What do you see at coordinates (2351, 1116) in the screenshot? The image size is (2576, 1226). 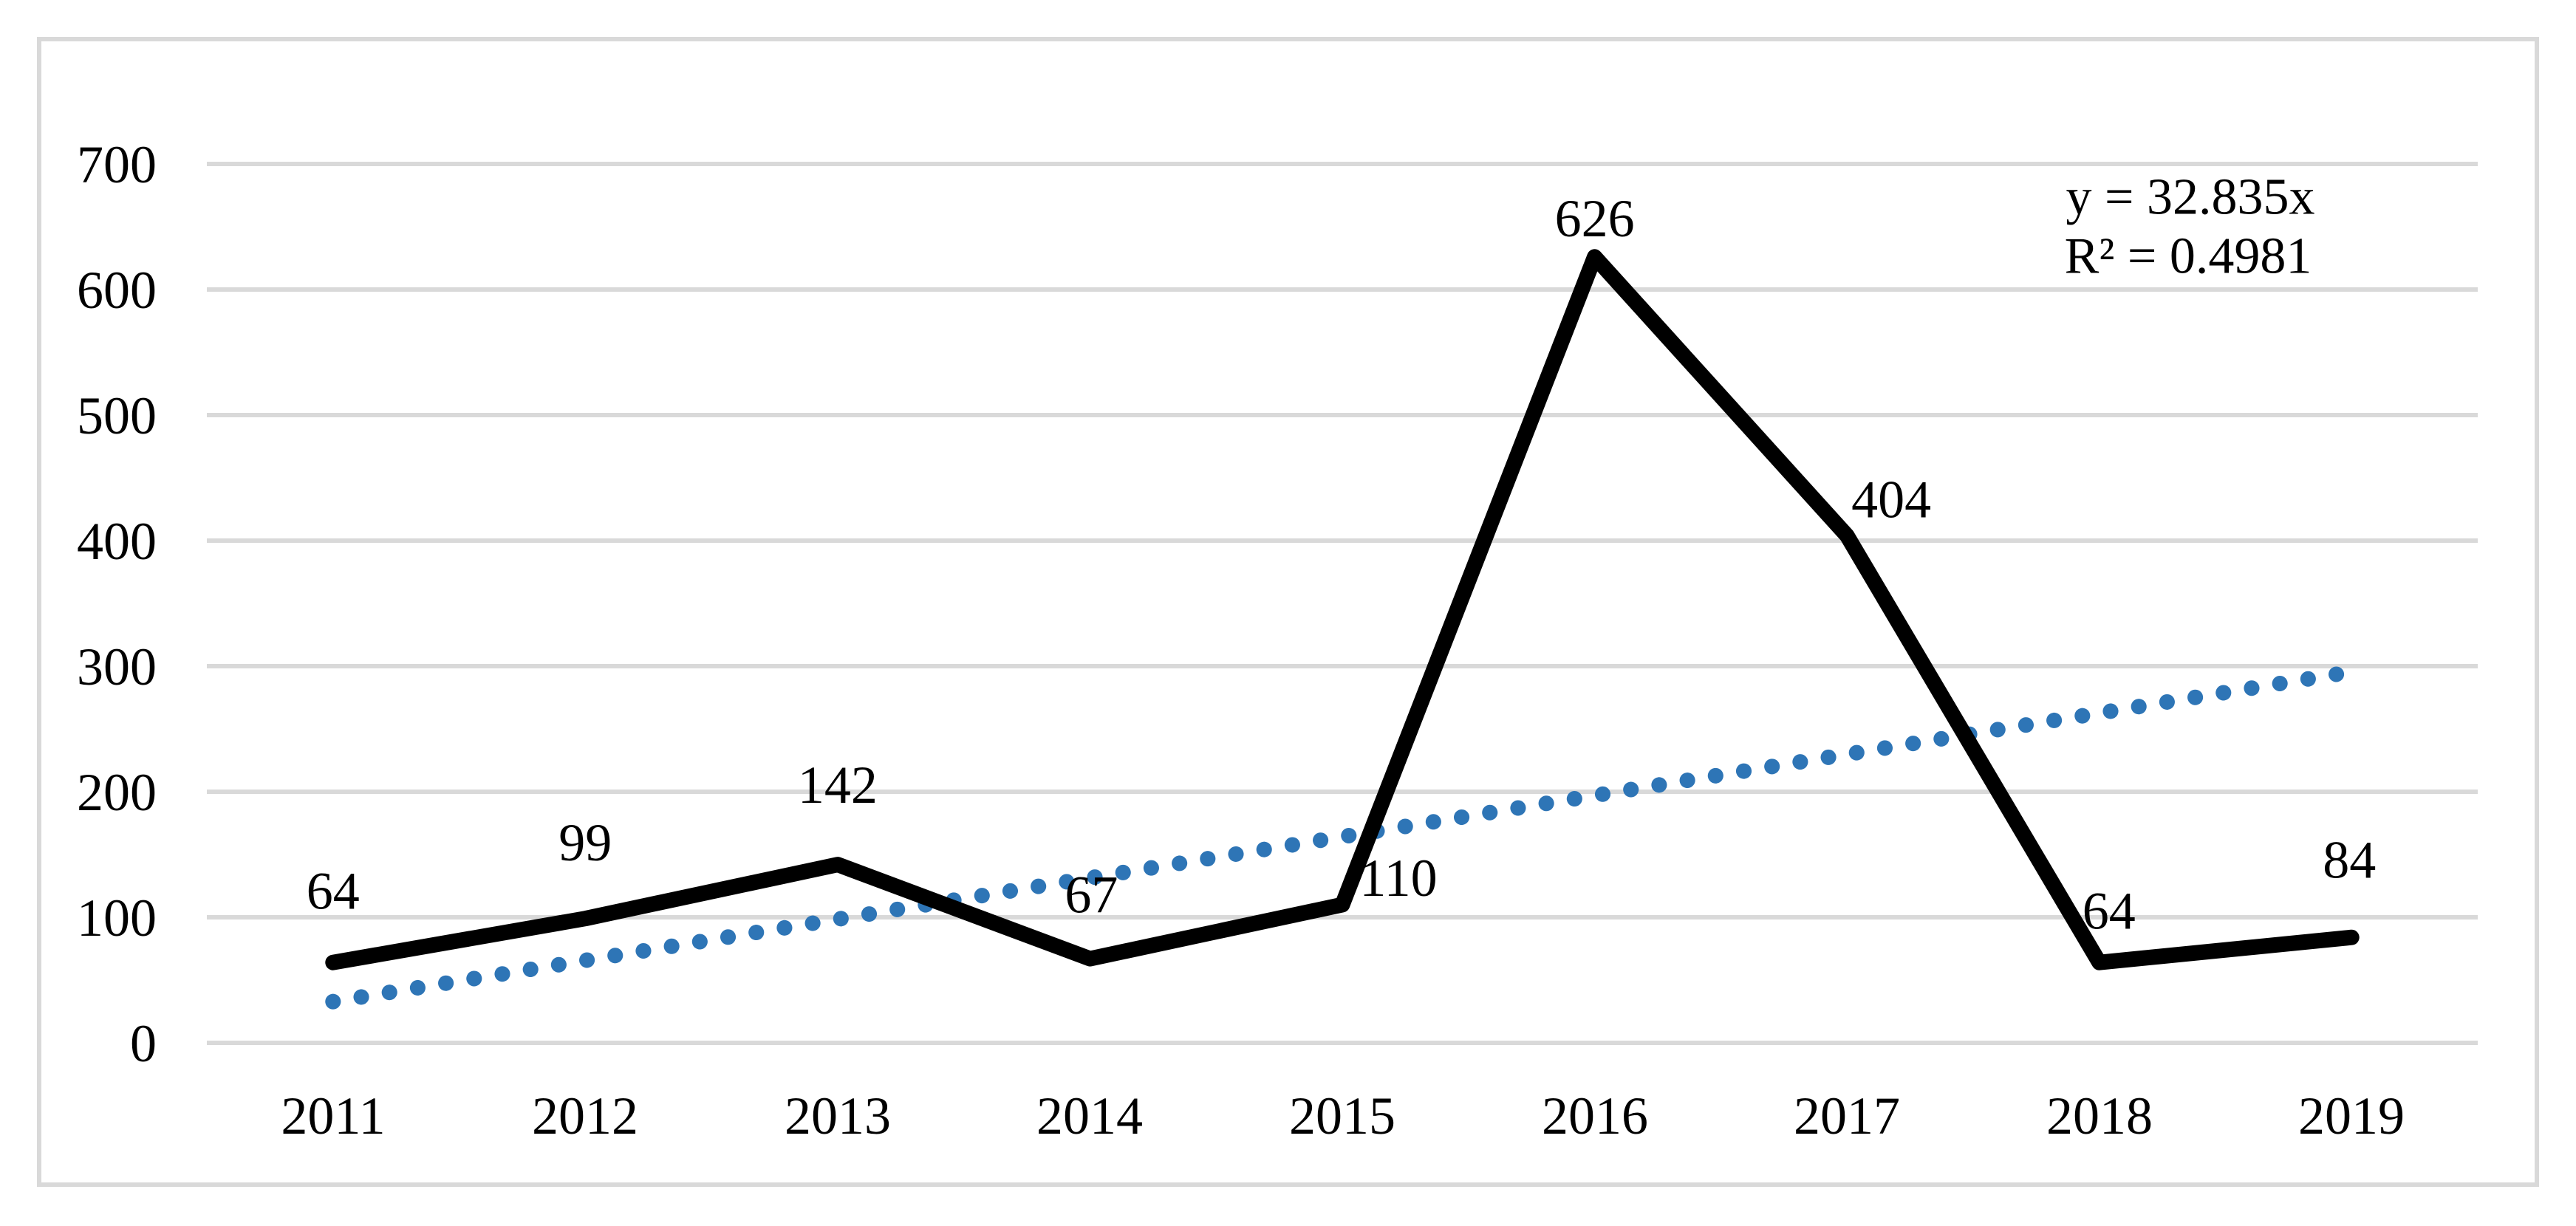 I see `x-label-2019: 2019` at bounding box center [2351, 1116].